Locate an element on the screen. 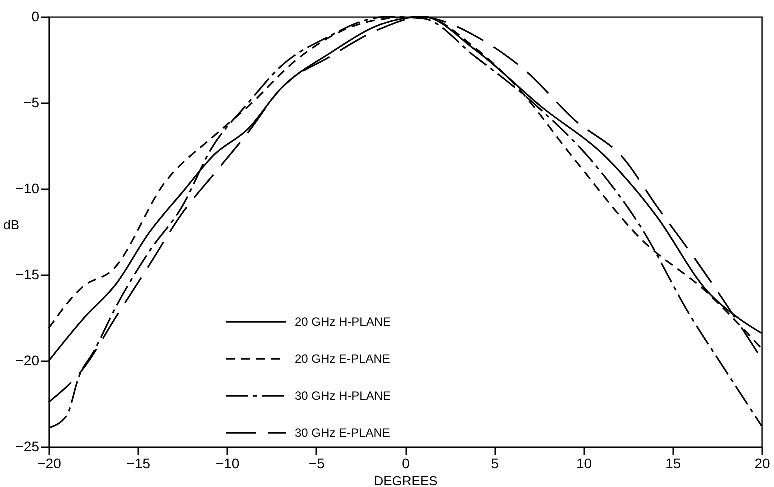 The image size is (774, 487). y-tick-label: −25 is located at coordinates (28, 446).